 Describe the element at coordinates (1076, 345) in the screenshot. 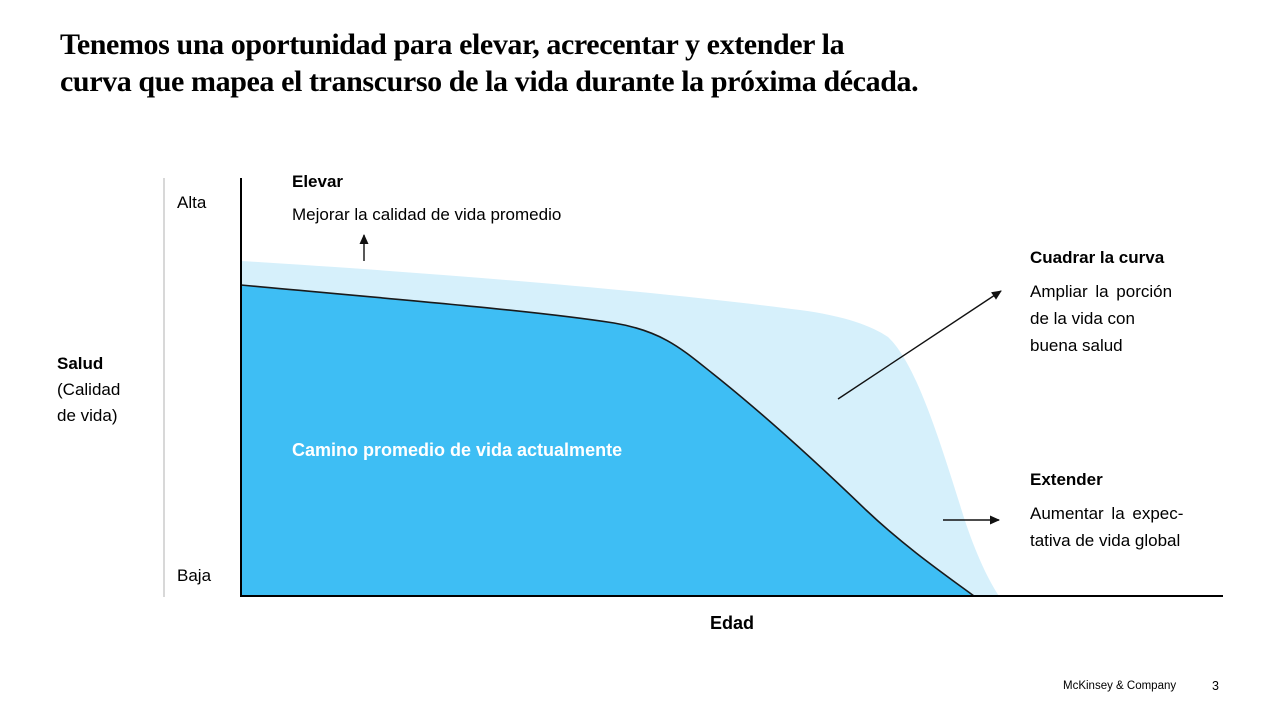

I see `annotation-cuadrar-line-3: buena salud` at that location.